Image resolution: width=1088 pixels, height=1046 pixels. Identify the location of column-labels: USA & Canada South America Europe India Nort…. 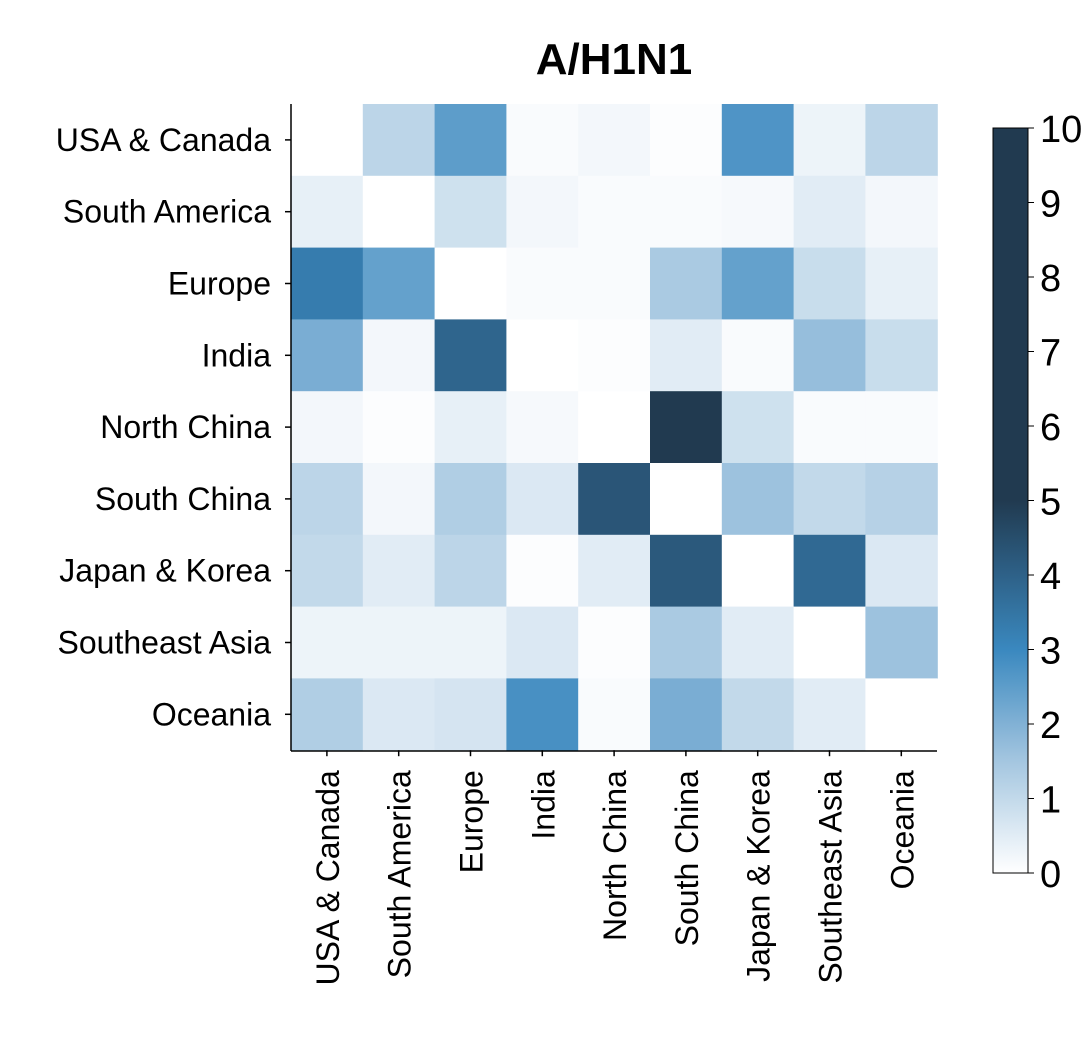
(615, 867).